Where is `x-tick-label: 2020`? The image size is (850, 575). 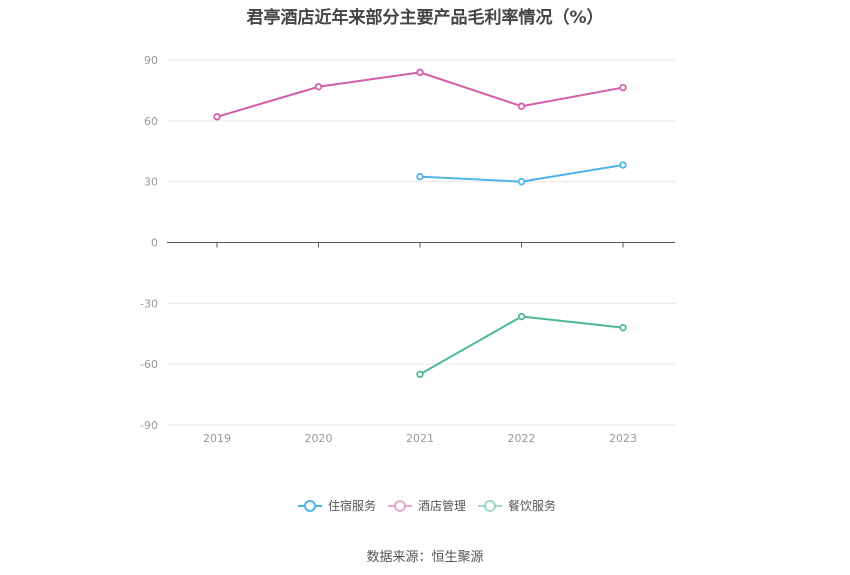 x-tick-label: 2020 is located at coordinates (319, 438).